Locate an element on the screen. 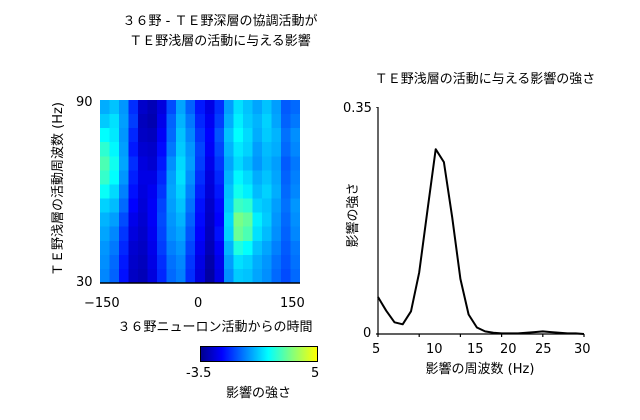 This screenshot has height=420, width=640. colorbar-min-label: -3.5 is located at coordinates (199, 373).